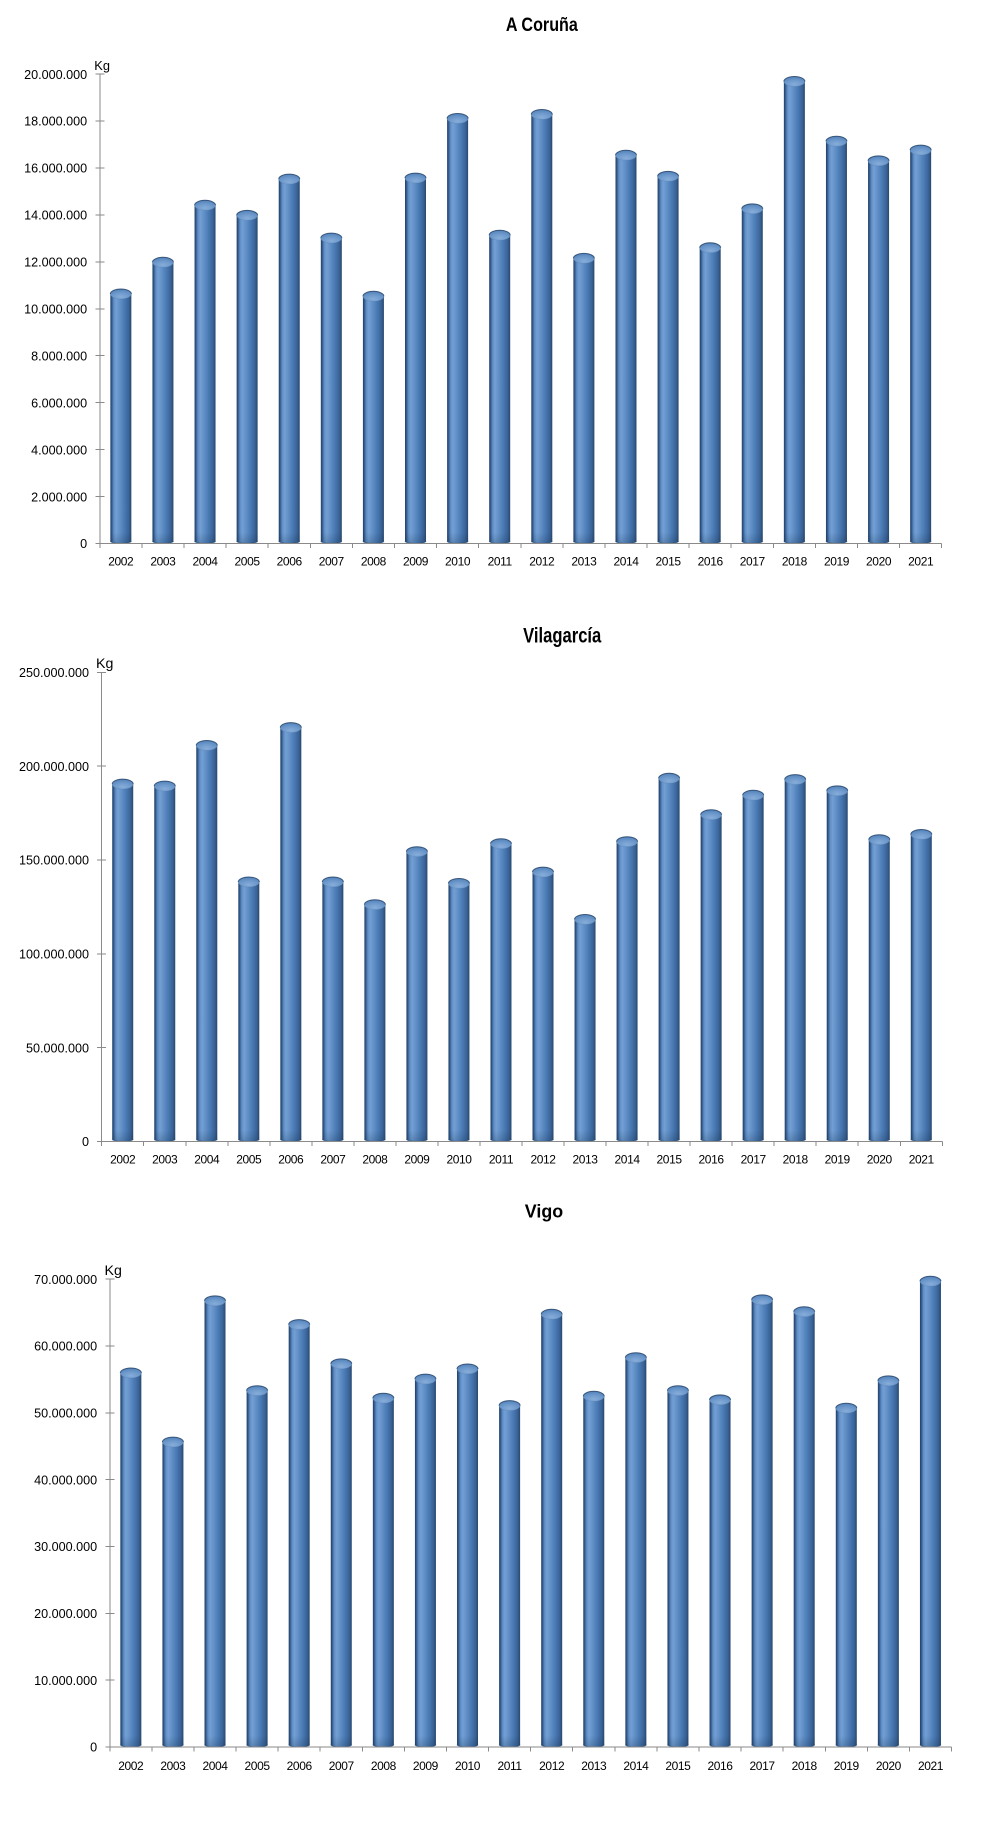 The height and width of the screenshot is (1822, 991). I want to click on svg-text: 14.000.000, so click(55, 216).